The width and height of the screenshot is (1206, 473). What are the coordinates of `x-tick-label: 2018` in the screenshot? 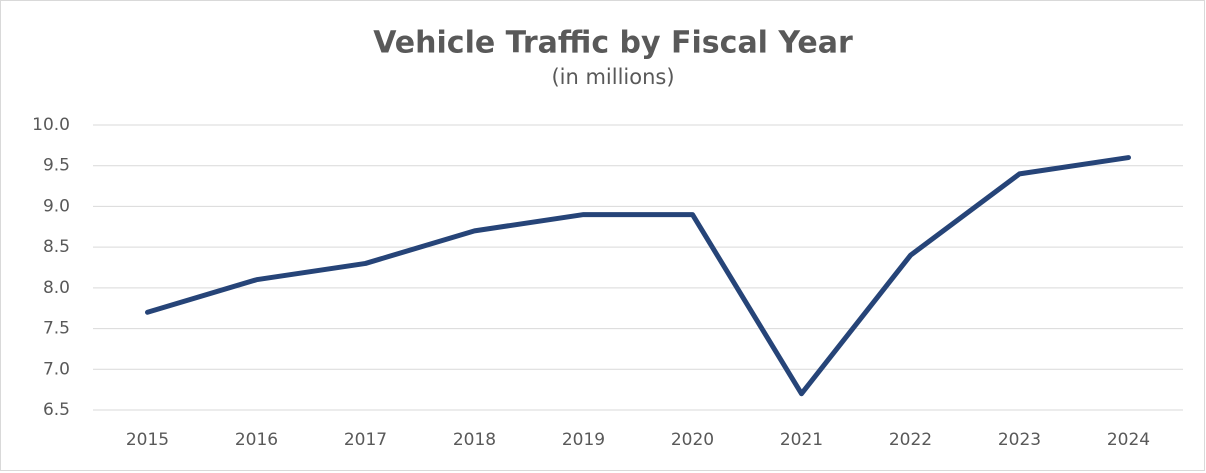 It's located at (474, 440).